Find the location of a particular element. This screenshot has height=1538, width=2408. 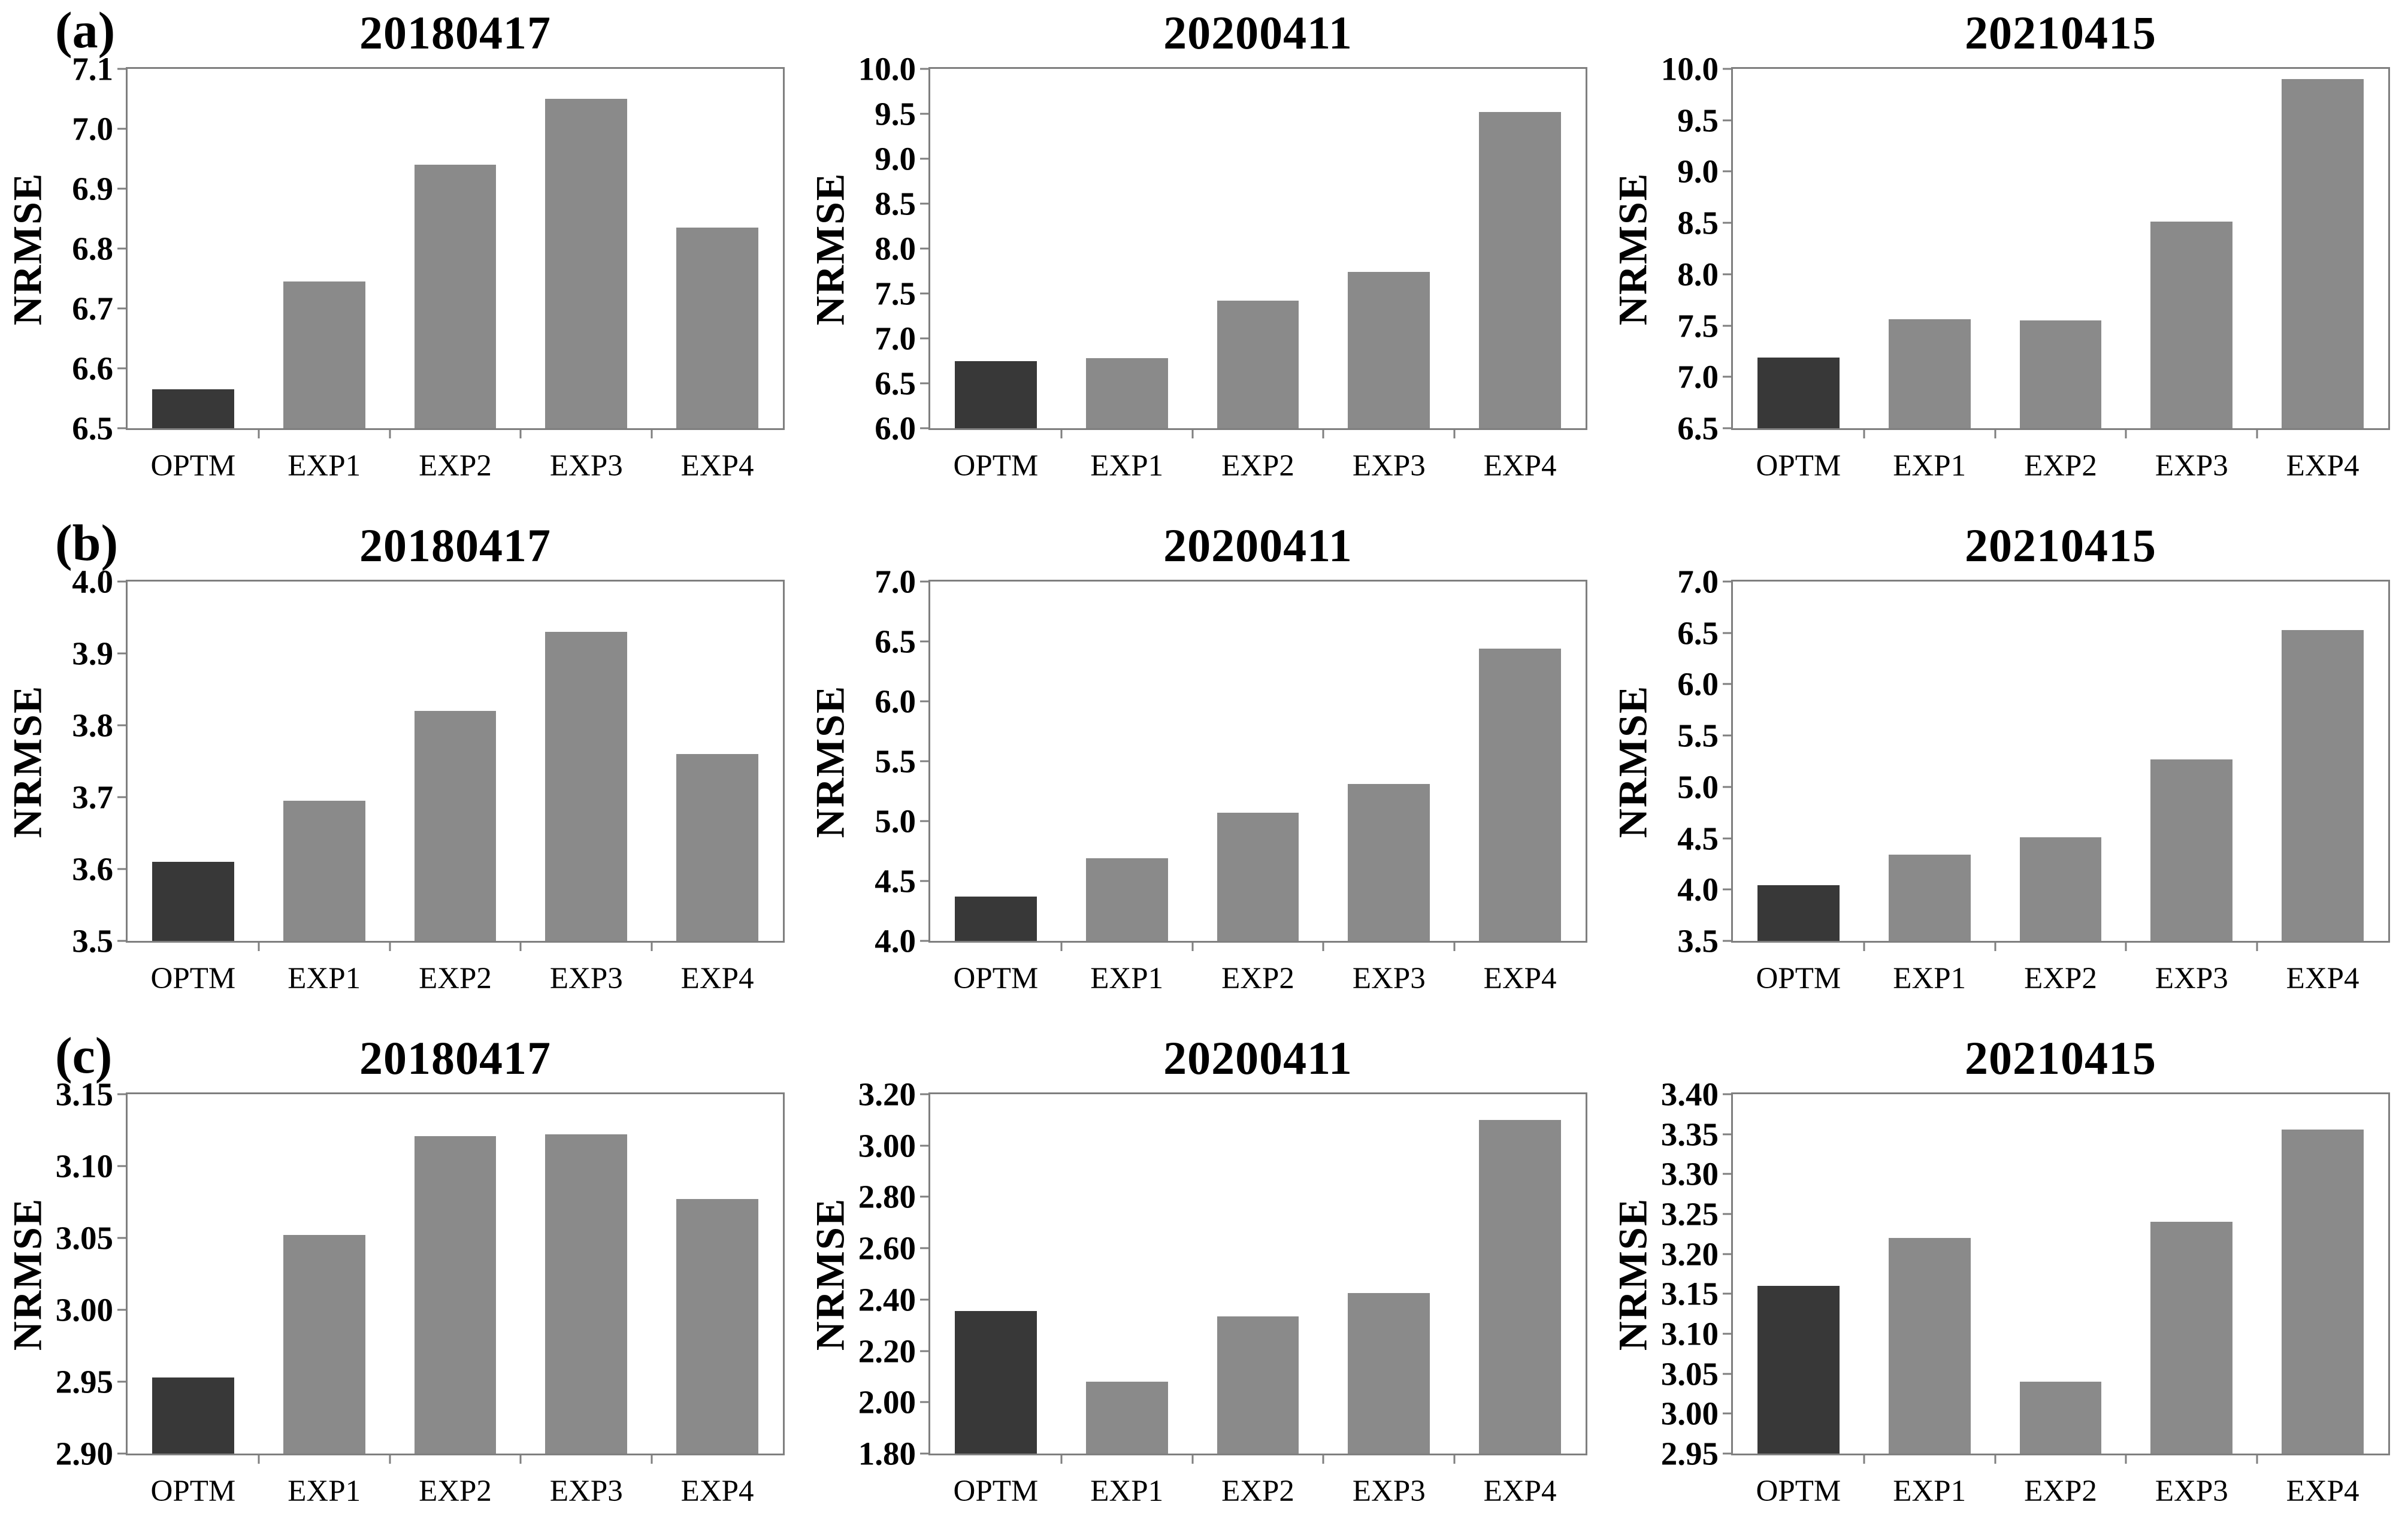

y-tick-label: 5.5 is located at coordinates (1698, 735).